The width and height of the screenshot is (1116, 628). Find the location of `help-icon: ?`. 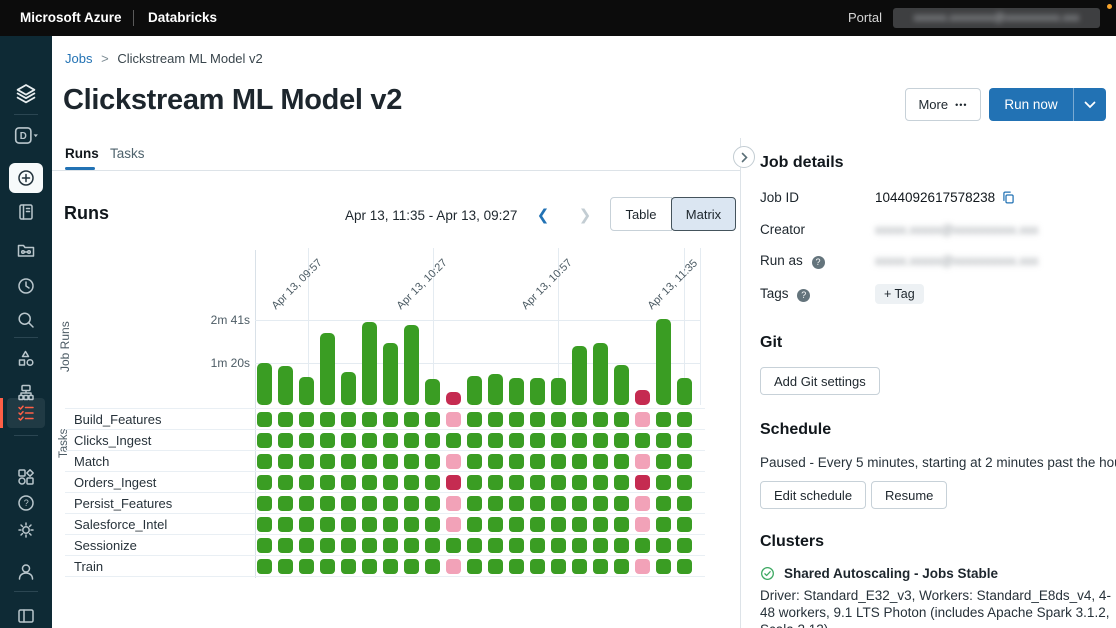

help-icon: ? is located at coordinates (26, 503).